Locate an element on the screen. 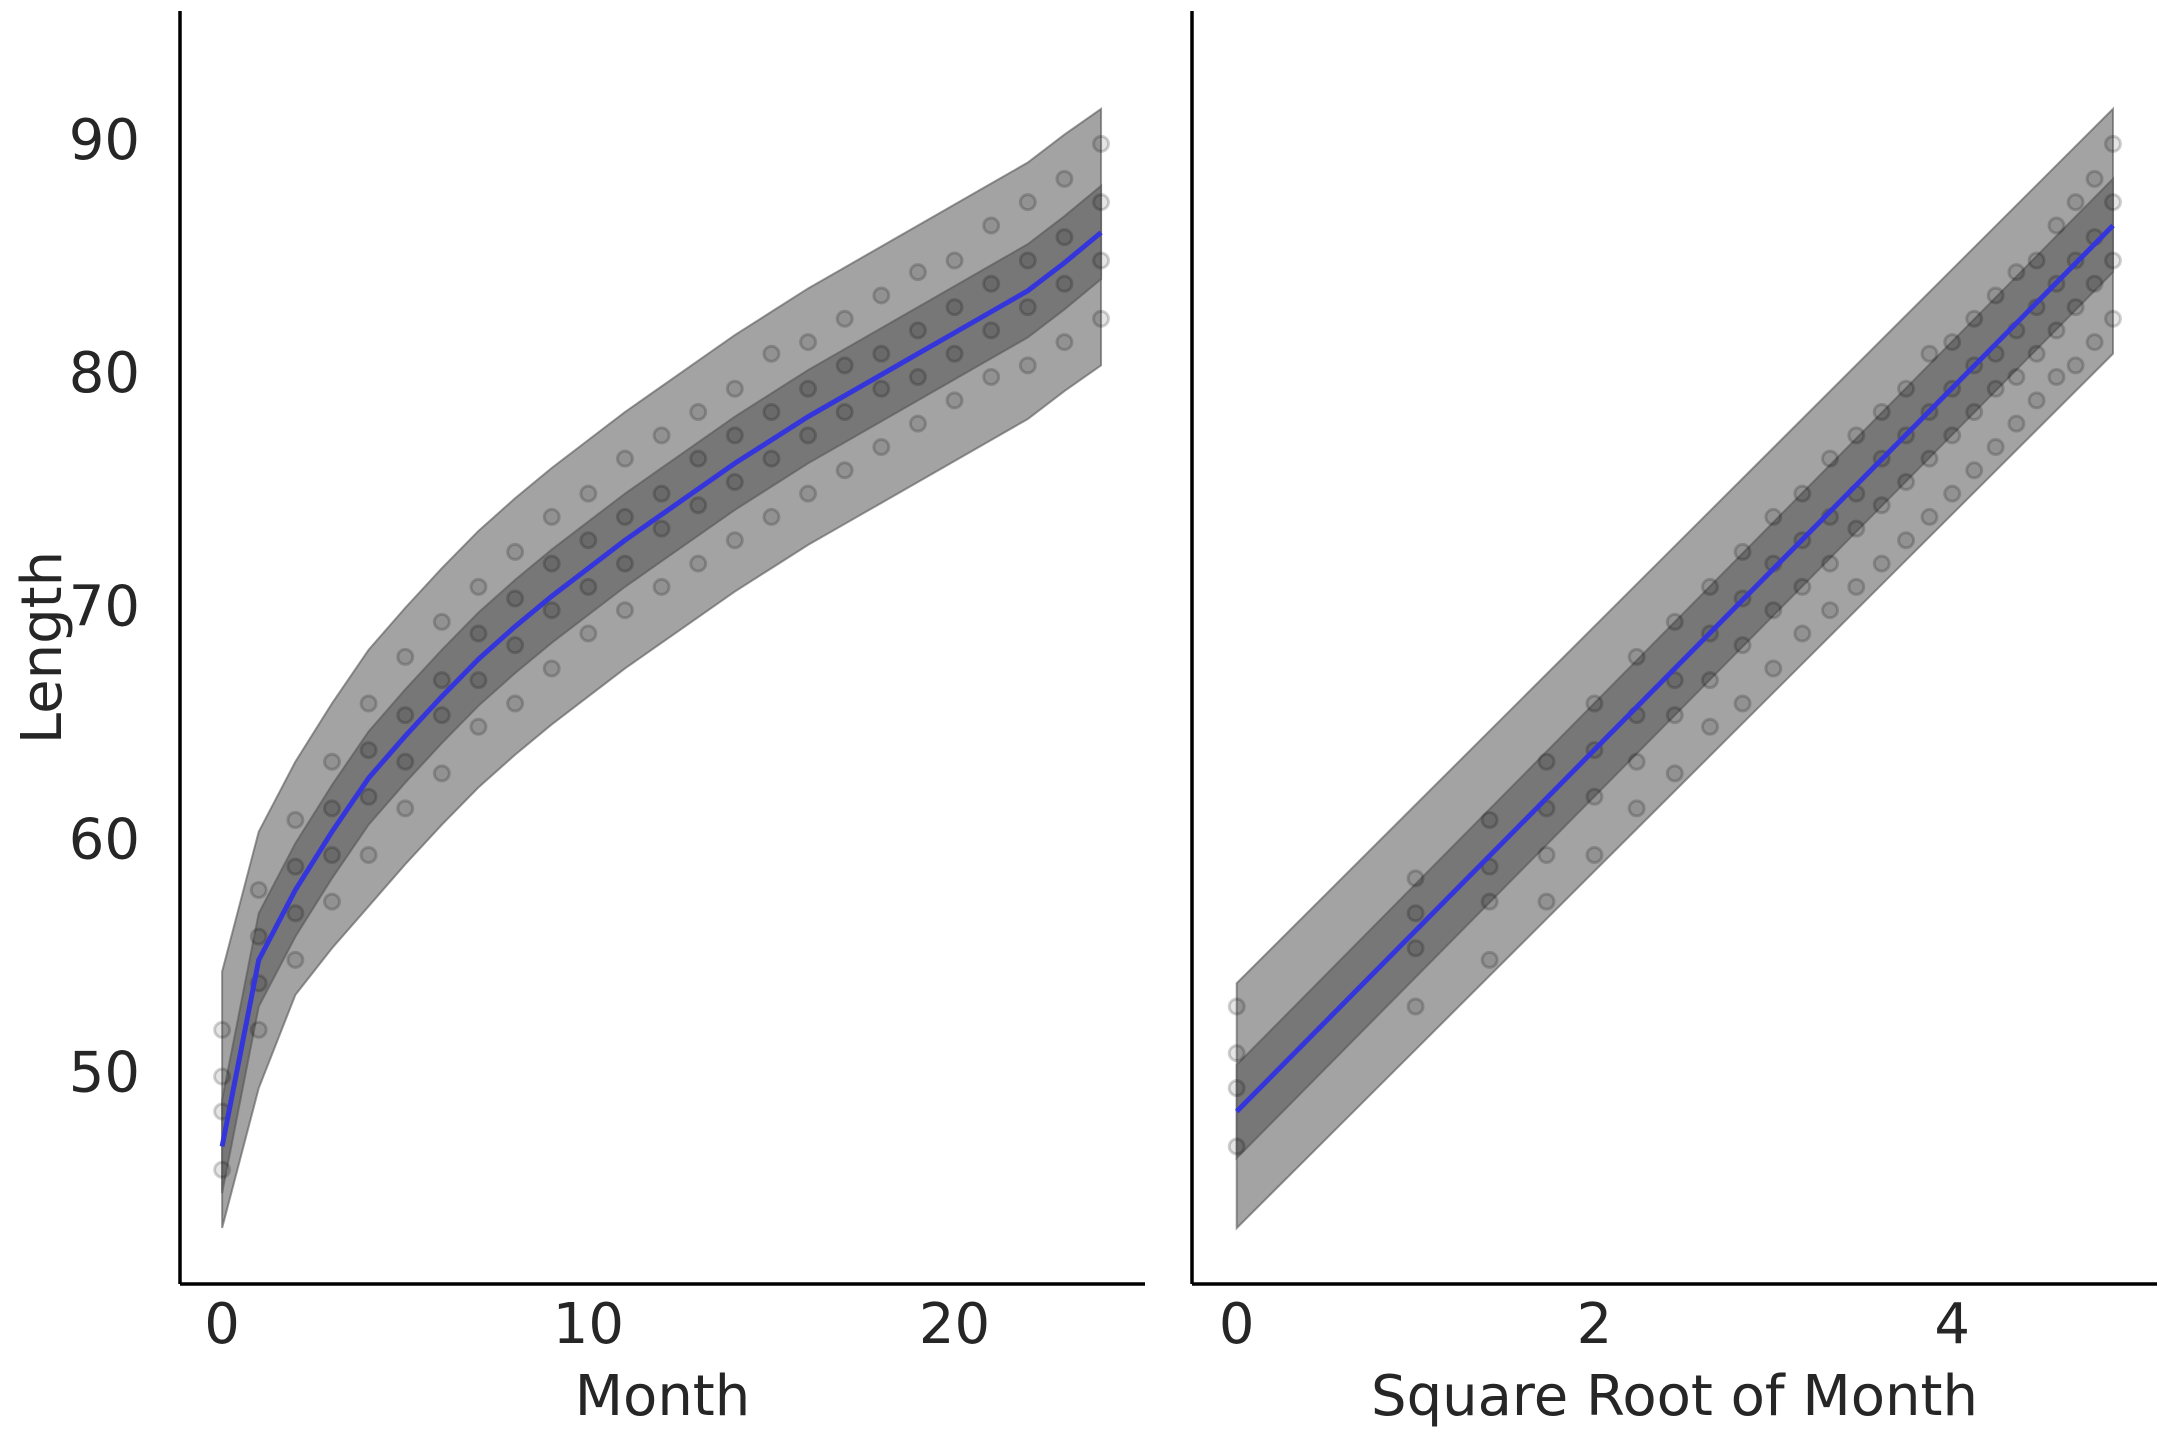 Image resolution: width=2160 pixels, height=1440 pixels. x-tick-label: 20 is located at coordinates (954, 1324).